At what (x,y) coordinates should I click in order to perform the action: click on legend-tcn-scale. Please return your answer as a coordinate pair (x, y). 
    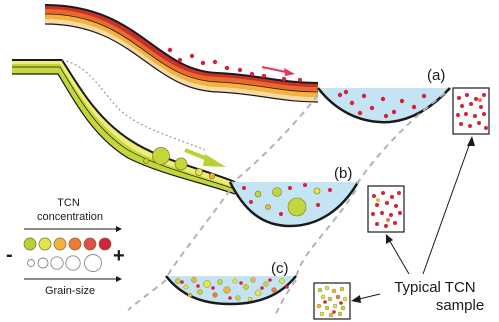
    Looking at the image, I should click on (67, 244).